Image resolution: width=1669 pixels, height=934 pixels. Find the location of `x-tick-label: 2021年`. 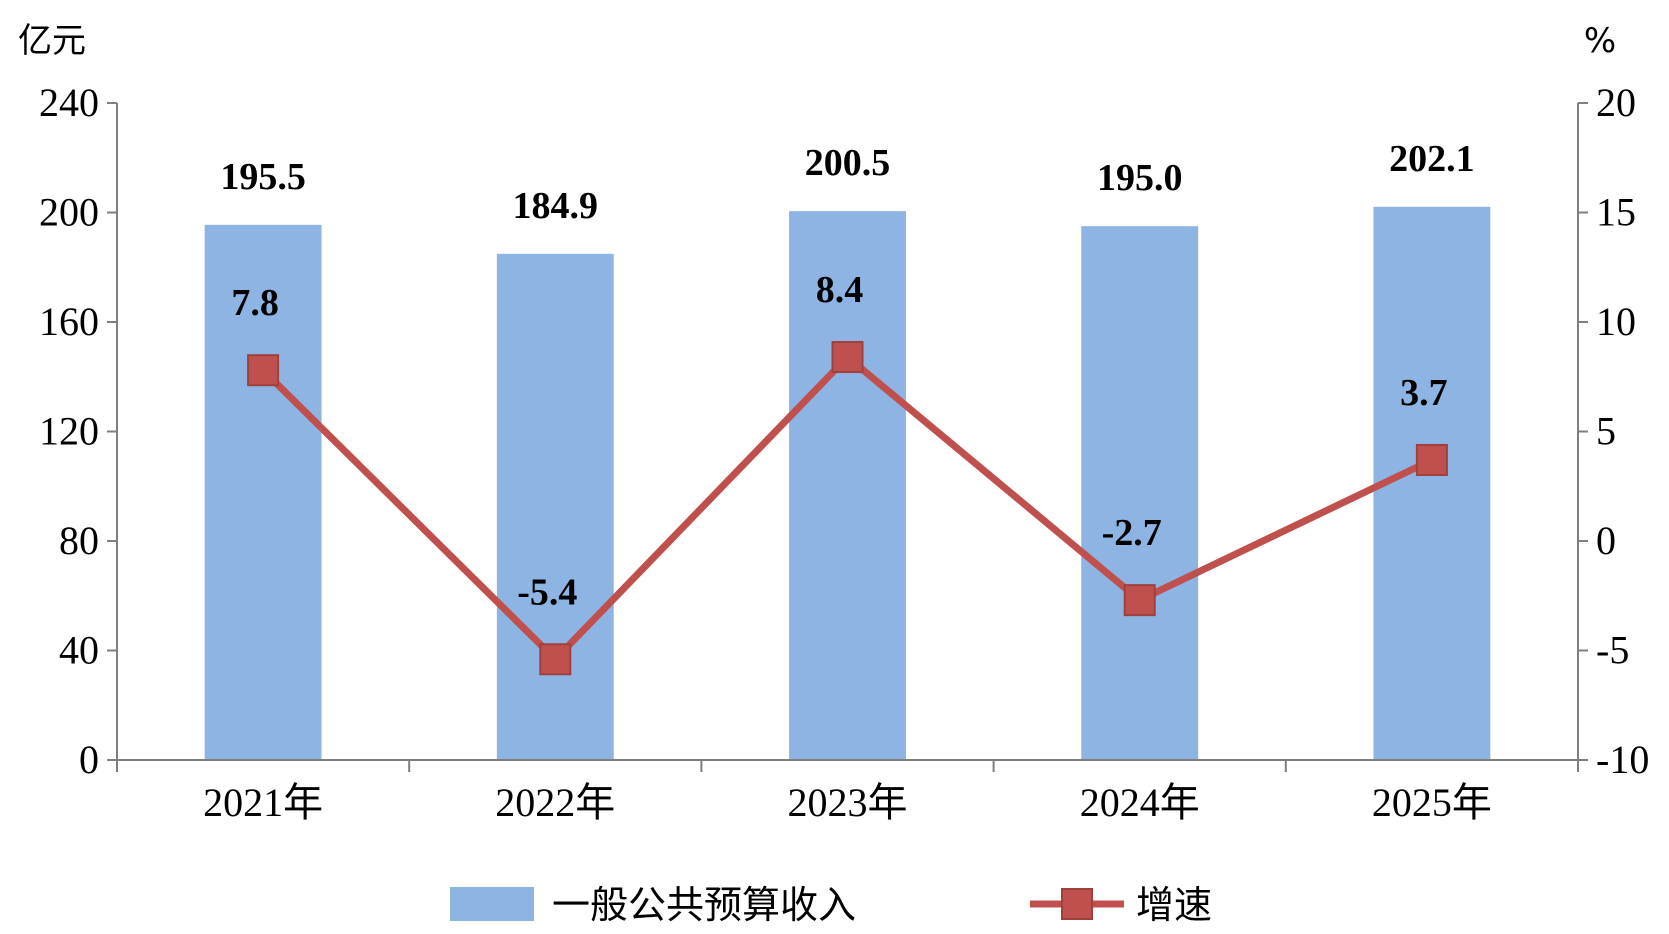

x-tick-label: 2021年 is located at coordinates (263, 802).